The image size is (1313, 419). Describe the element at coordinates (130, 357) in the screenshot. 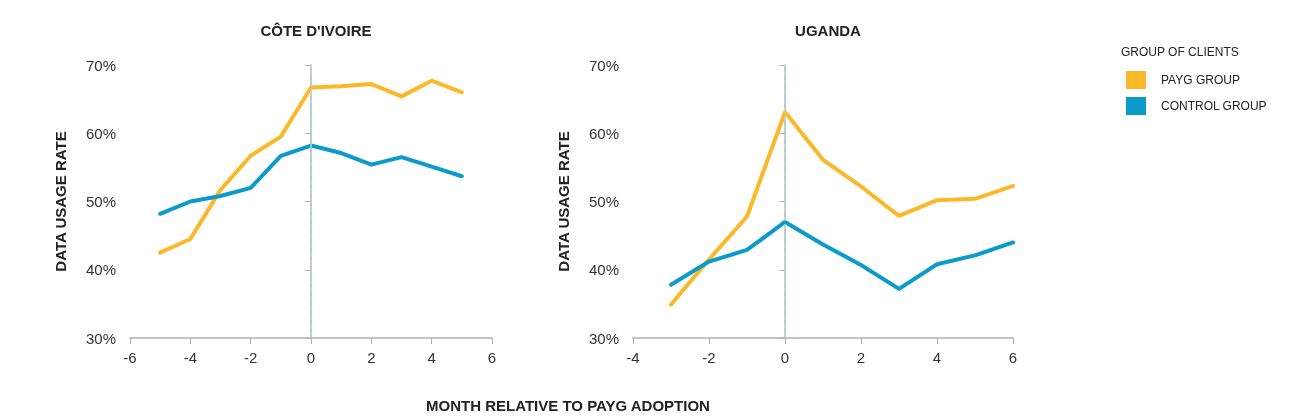

I see `x-tick-label: -6` at that location.